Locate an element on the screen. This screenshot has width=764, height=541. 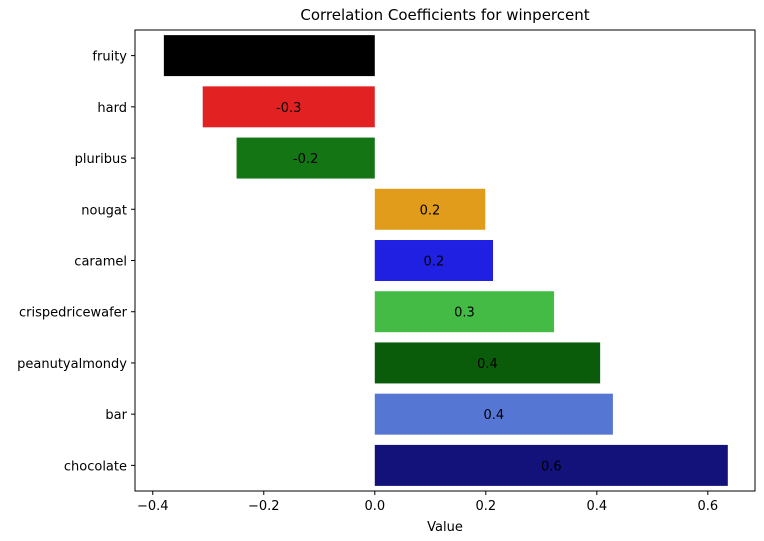
bar-pluribus is located at coordinates (305, 158).